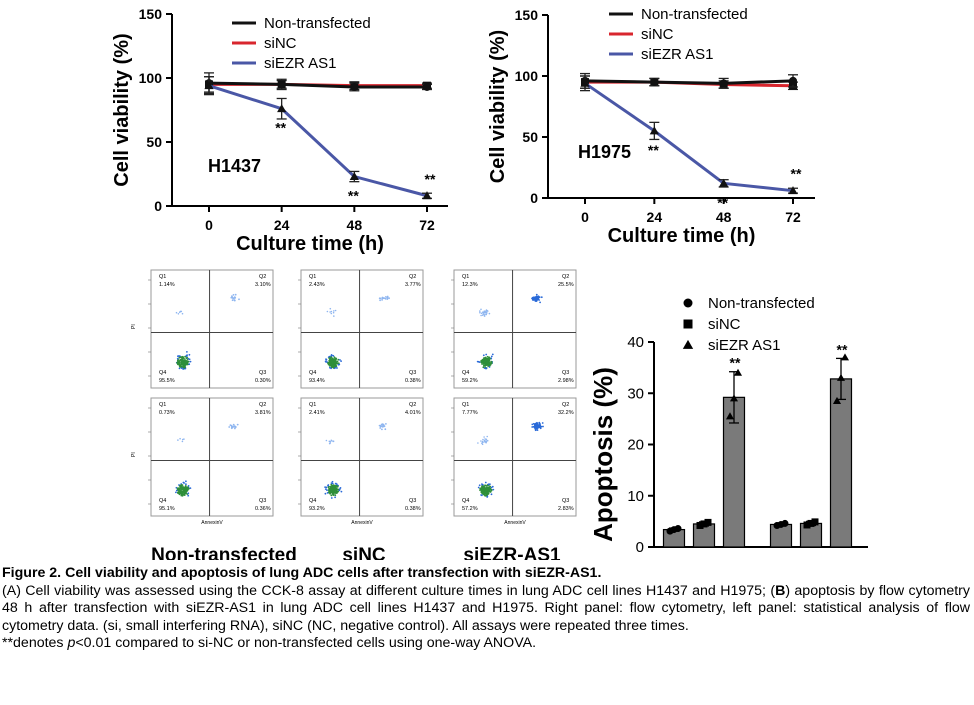 This screenshot has width=974, height=705. What do you see at coordinates (317, 509) in the screenshot?
I see `quadrant-value-q4: 93.2%` at bounding box center [317, 509].